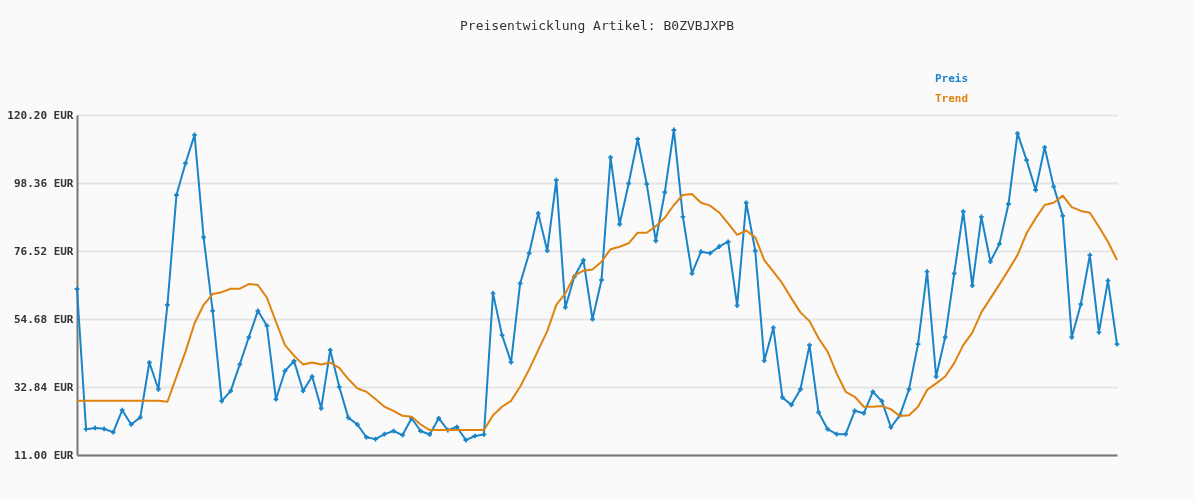 Image resolution: width=1200 pixels, height=500 pixels. I want to click on chart-title: Preisentwicklung Artikel: B0ZVBJXPB, so click(597, 25).